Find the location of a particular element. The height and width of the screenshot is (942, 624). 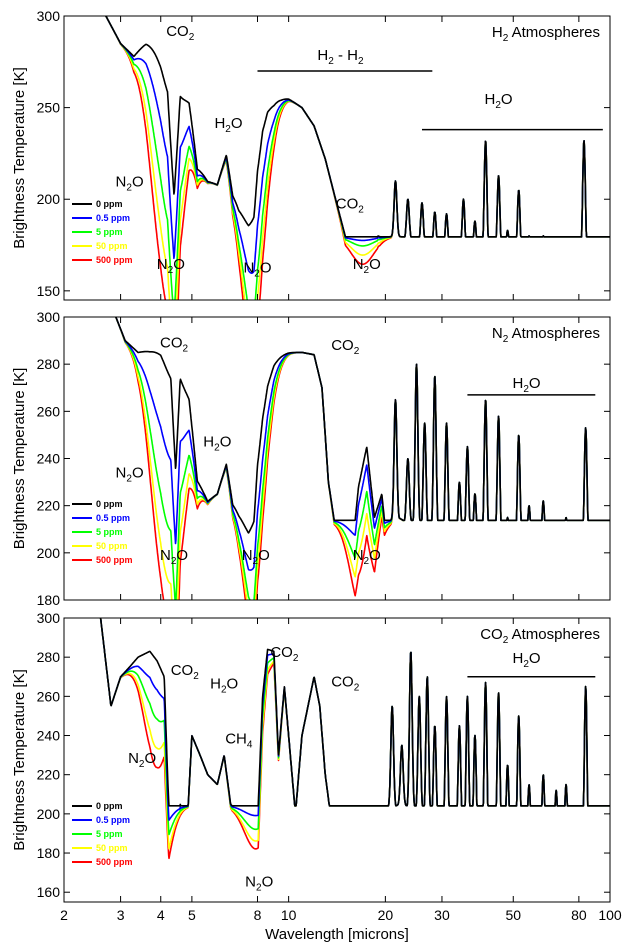

x-tick-label: 2 is located at coordinates (64, 915).